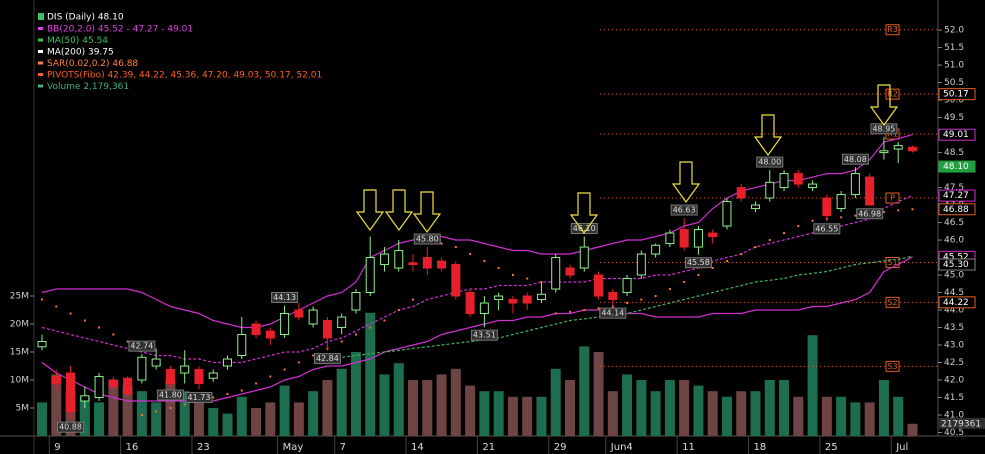  What do you see at coordinates (892, 198) in the screenshot?
I see `pivot-box` at bounding box center [892, 198].